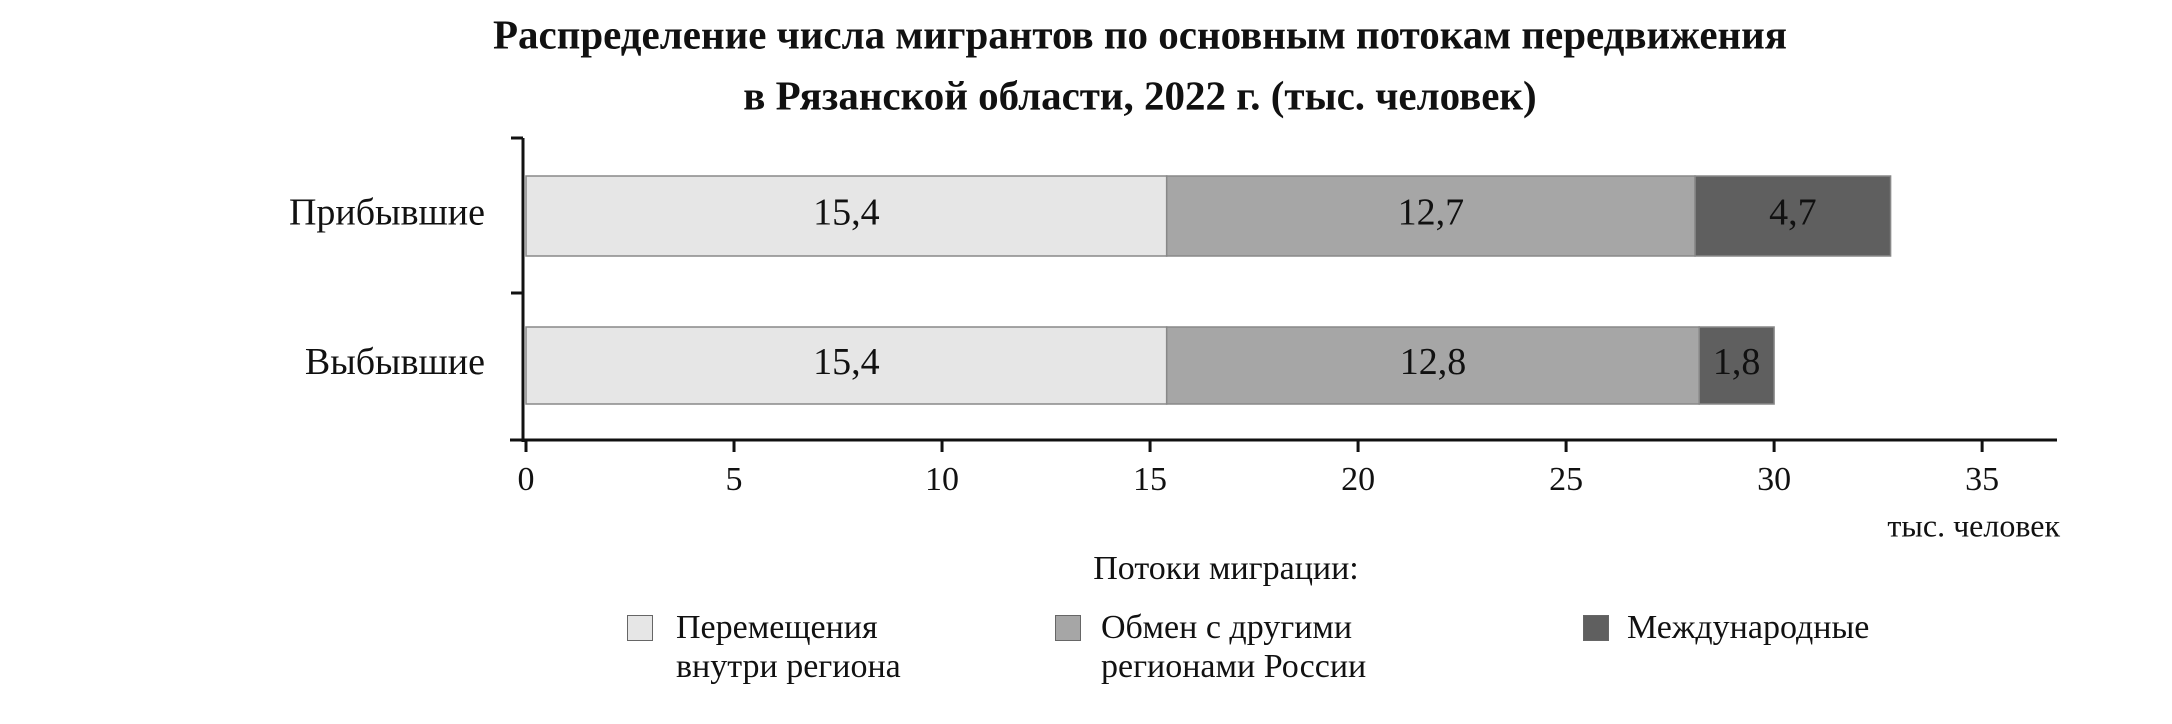 This screenshot has width=2172, height=724. What do you see at coordinates (395, 362) in the screenshot?
I see `category-label: Выбывшие` at bounding box center [395, 362].